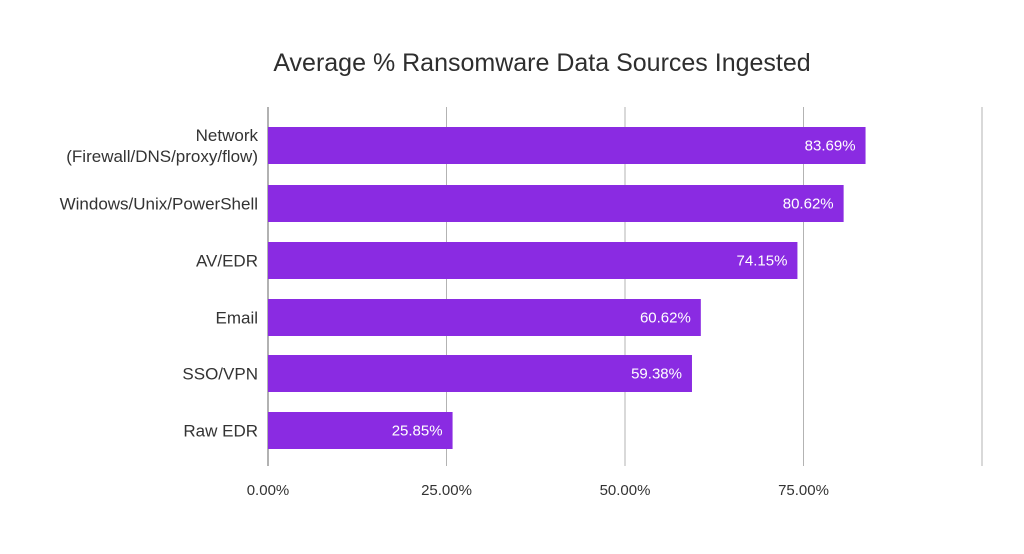  I want to click on category-label: Raw EDR, so click(220, 431).